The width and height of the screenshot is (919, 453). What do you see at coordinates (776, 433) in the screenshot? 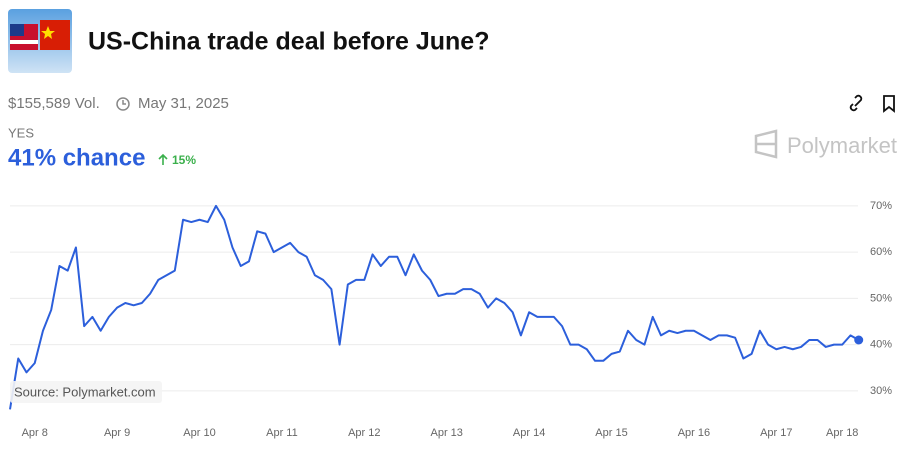
I see `x-tick-label: Apr 17` at bounding box center [776, 433].